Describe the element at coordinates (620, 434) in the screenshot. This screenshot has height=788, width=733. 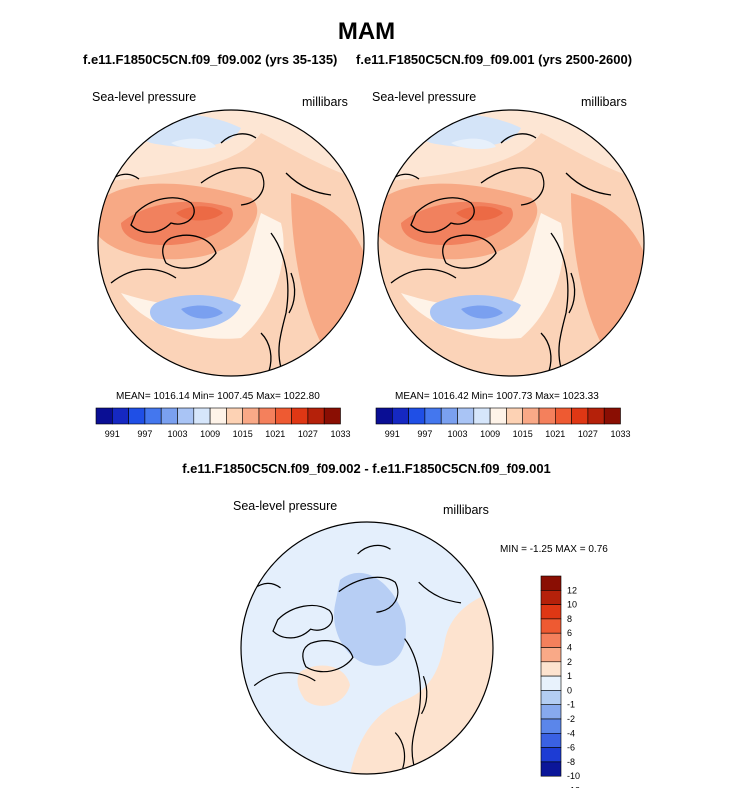
I see `panel2-colorbar-tick-label: 1033` at that location.